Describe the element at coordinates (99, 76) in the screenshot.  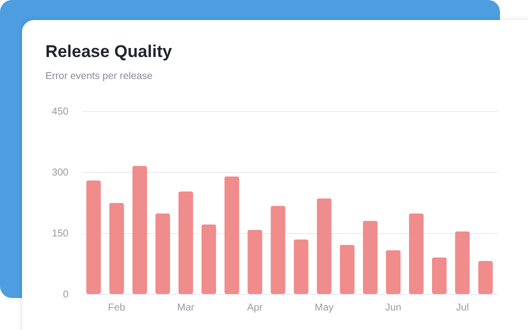
I see `chart-subtitle: Error events per release` at that location.